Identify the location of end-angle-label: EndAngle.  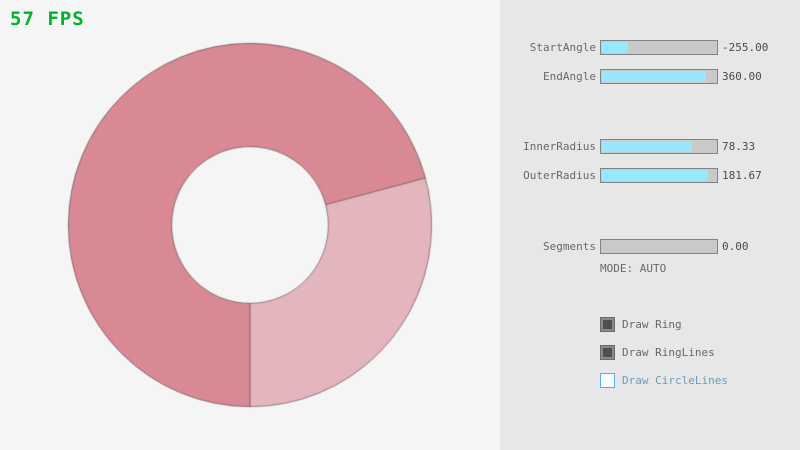
(569, 76).